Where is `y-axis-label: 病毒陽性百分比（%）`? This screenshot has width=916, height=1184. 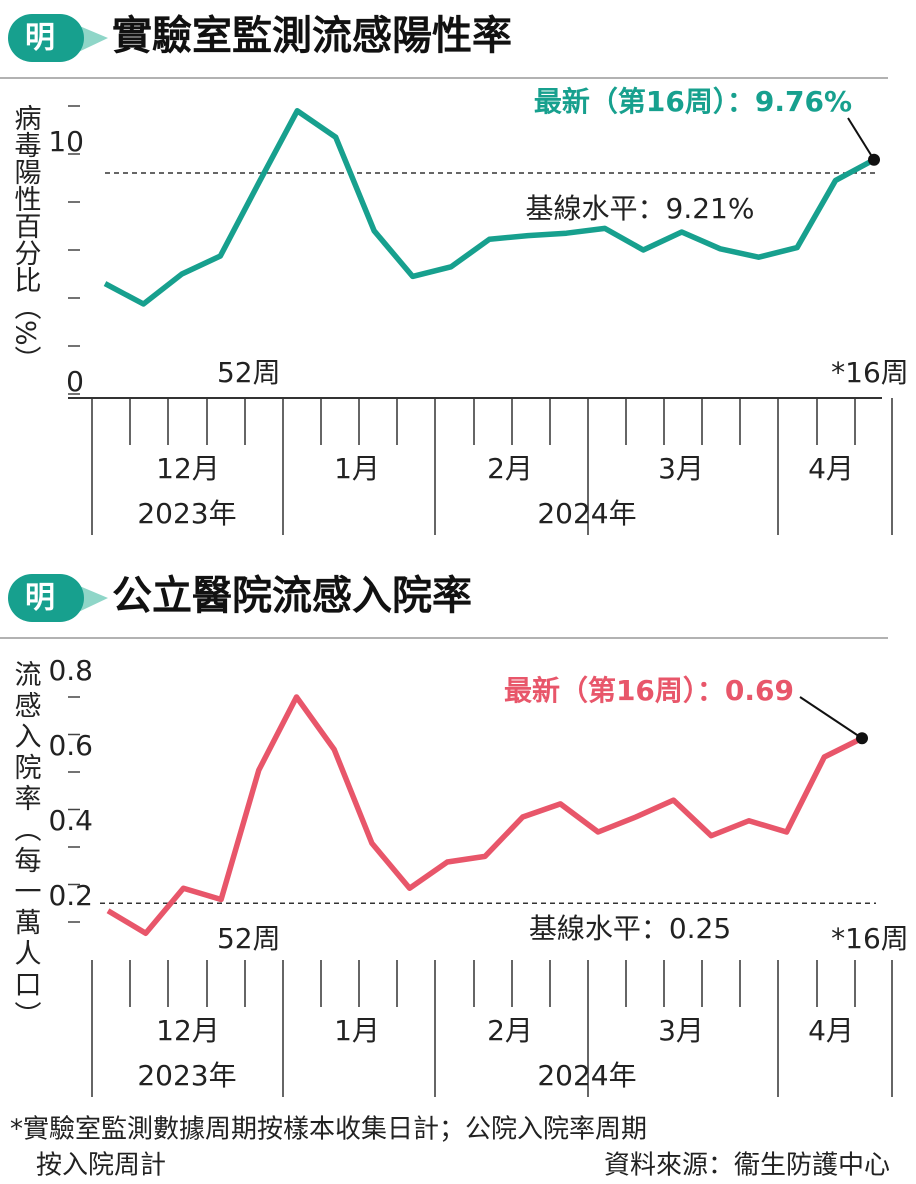
y-axis-label: 病毒陽性百分比（%） is located at coordinates (26, 238).